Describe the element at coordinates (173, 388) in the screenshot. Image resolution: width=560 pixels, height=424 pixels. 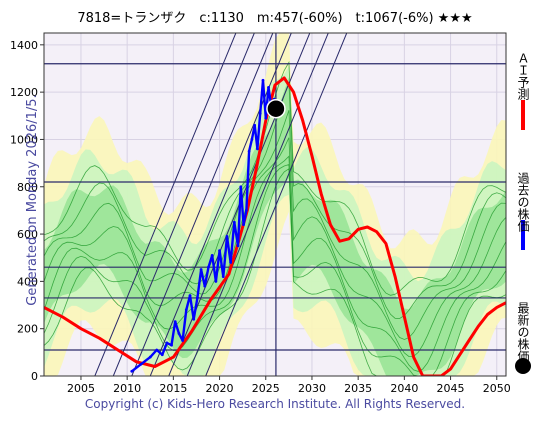
I see `x-tick-label: 2015` at that location.